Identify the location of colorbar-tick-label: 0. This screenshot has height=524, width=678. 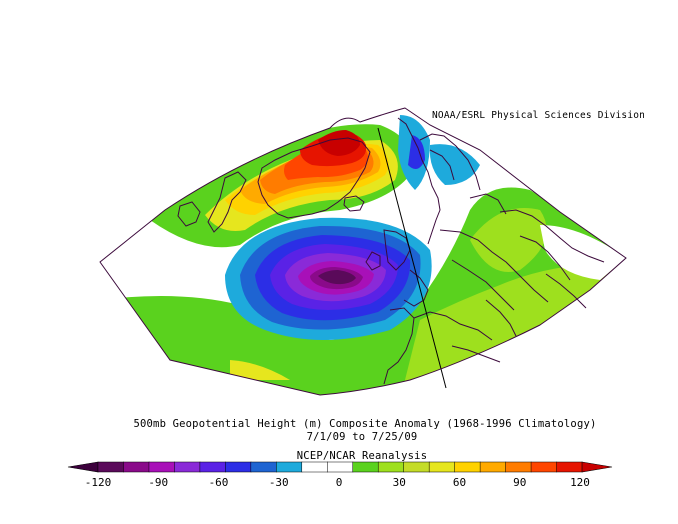
(339, 482).